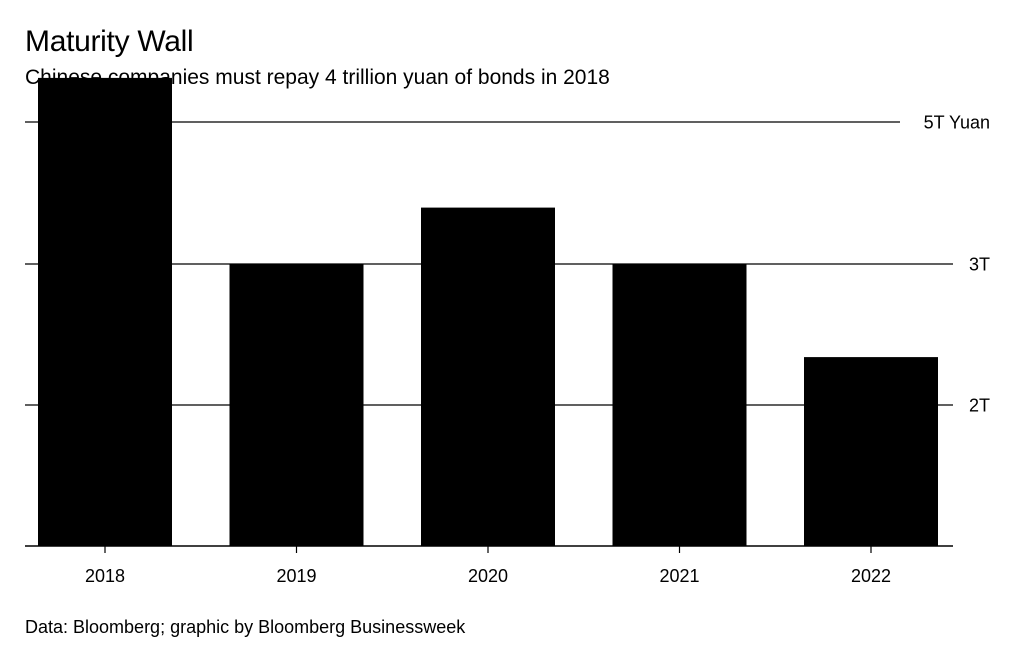  Describe the element at coordinates (679, 576) in the screenshot. I see `x-tick-label-2021: 2021` at that location.